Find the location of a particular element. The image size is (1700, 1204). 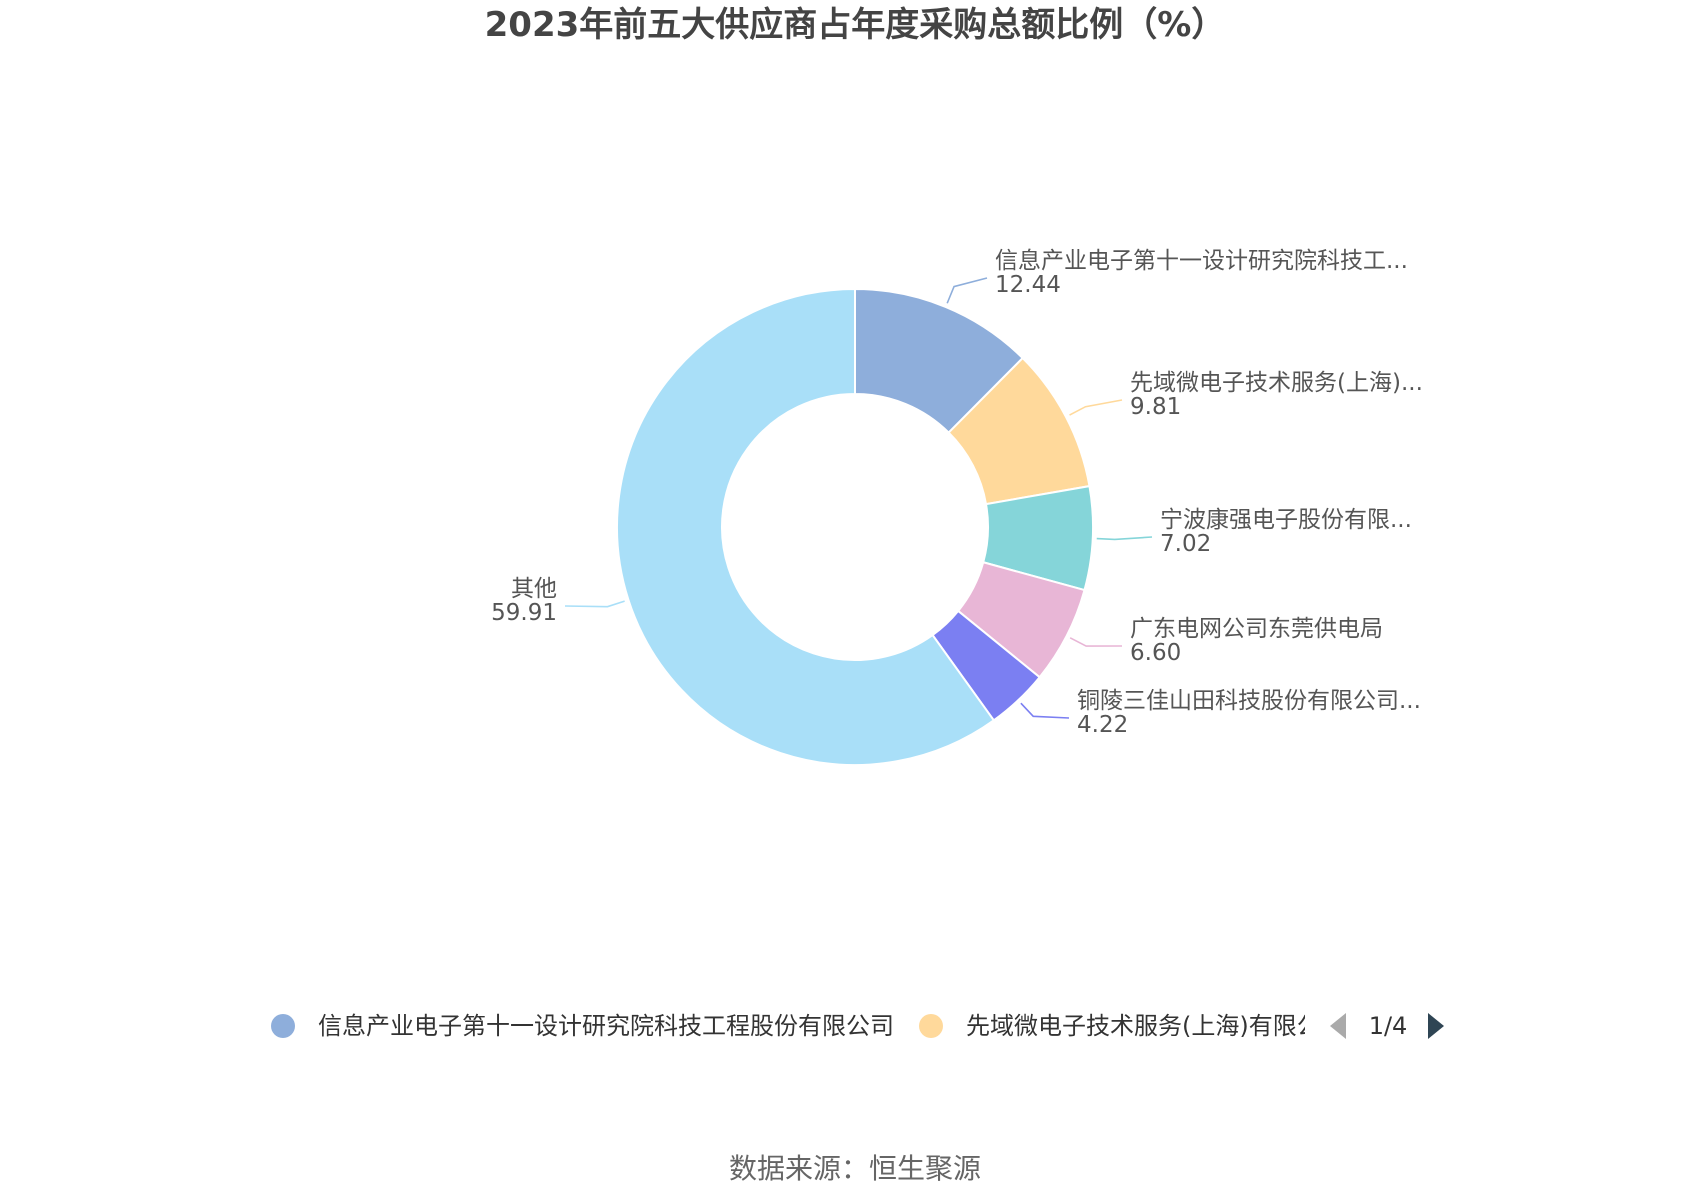

triangle-right-icon is located at coordinates (1436, 1026).